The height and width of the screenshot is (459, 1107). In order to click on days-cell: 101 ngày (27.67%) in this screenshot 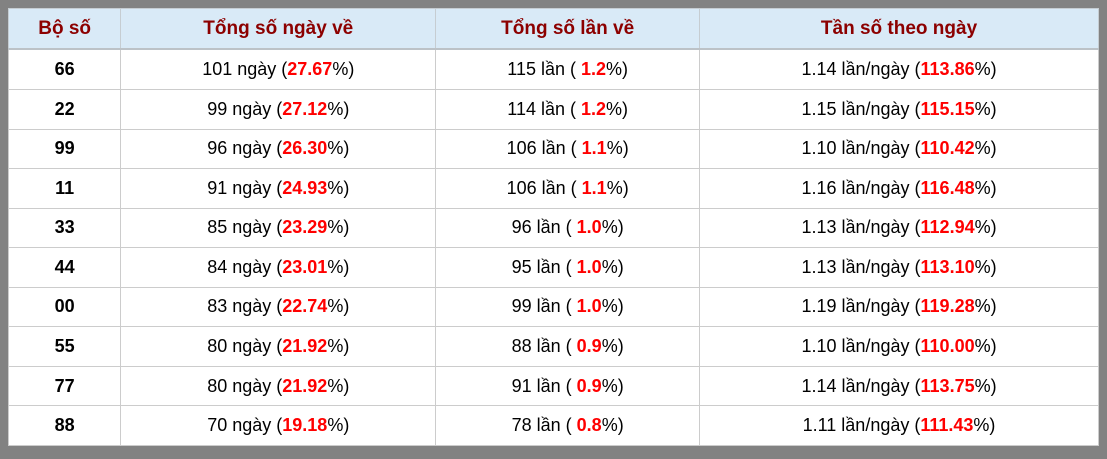, I will do `click(278, 69)`.